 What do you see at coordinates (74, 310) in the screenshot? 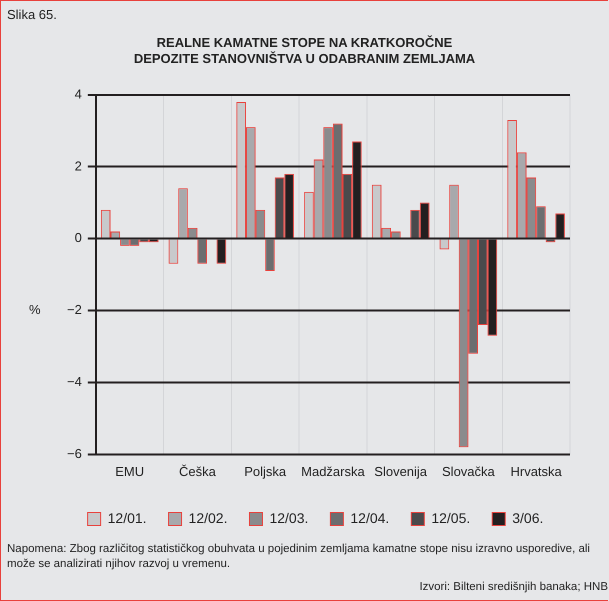
I see `y-tick-label: −2` at bounding box center [74, 310].